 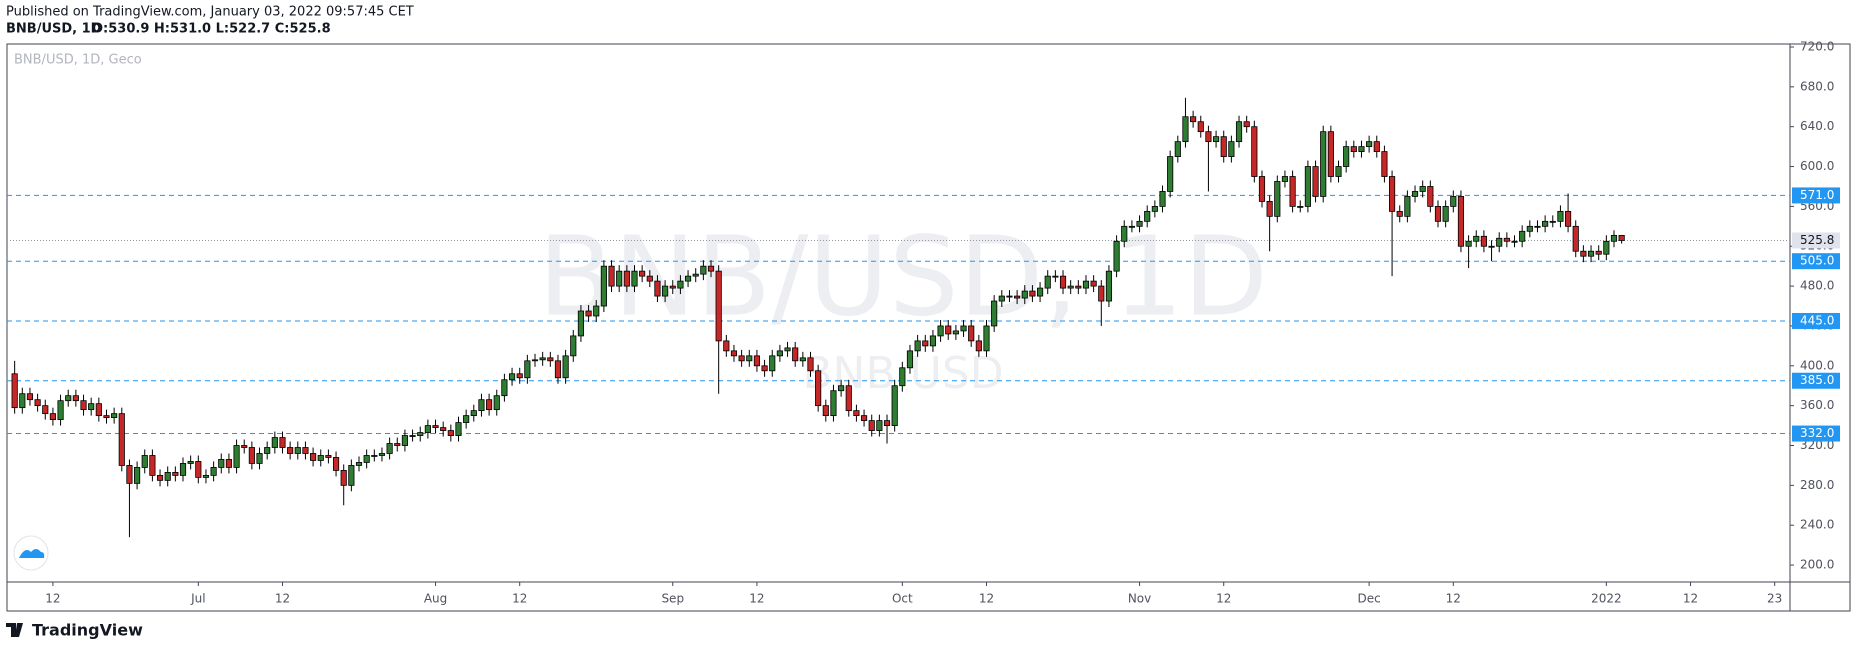 I want to click on y-tick-label: 400.0, so click(x=1817, y=365).